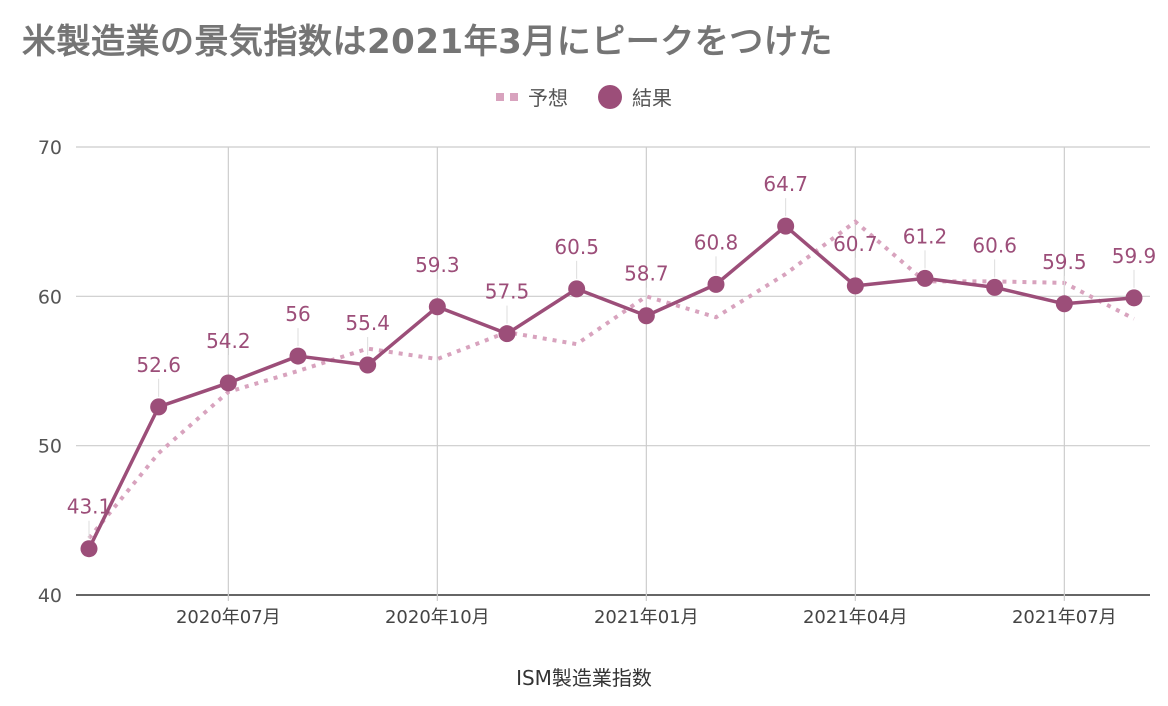 This screenshot has width=1168, height=706. What do you see at coordinates (646, 274) in the screenshot?
I see `data-label: 58.7` at bounding box center [646, 274].